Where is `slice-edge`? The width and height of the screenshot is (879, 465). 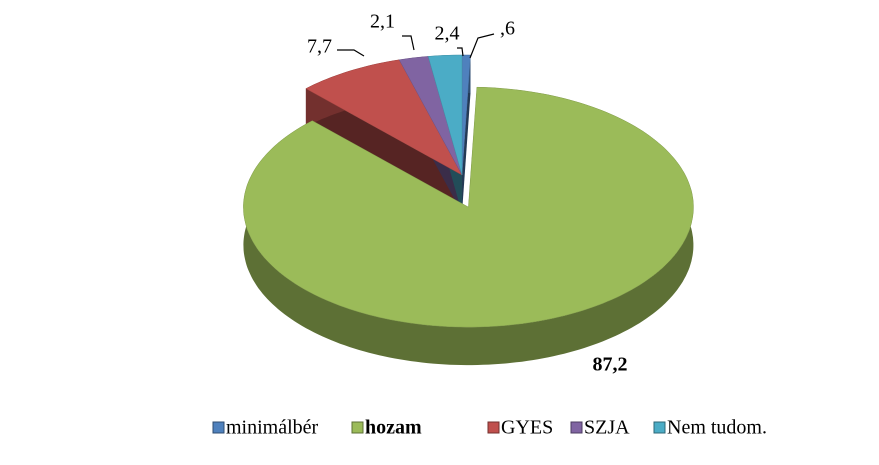
slice-edge is located at coordinates (466, 134).